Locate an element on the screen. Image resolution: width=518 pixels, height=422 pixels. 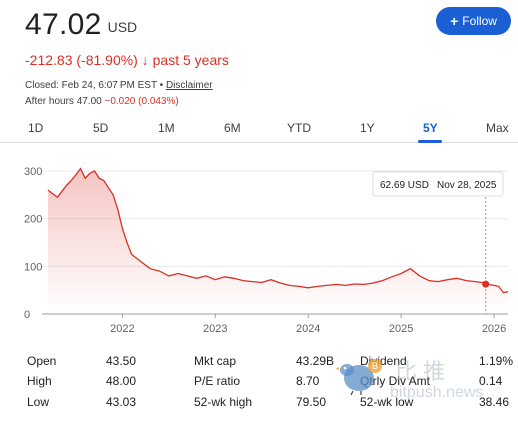
stat-value: 79.50 is located at coordinates (311, 402).